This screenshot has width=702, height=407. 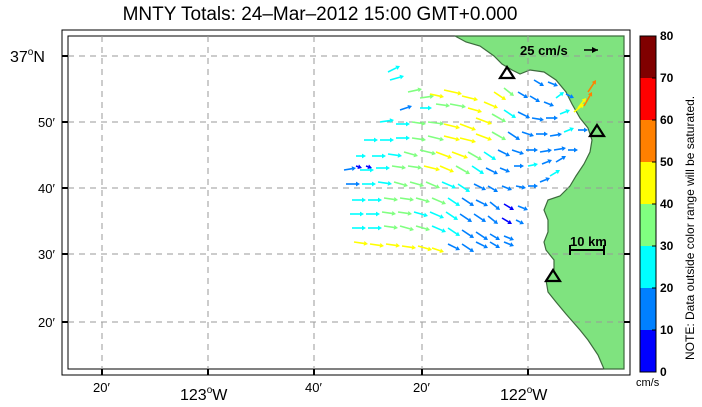 What do you see at coordinates (320, 14) in the screenshot?
I see `map-title: MNTY Totals: 24–Mar–2012 15:00 GMT+0.000` at bounding box center [320, 14].